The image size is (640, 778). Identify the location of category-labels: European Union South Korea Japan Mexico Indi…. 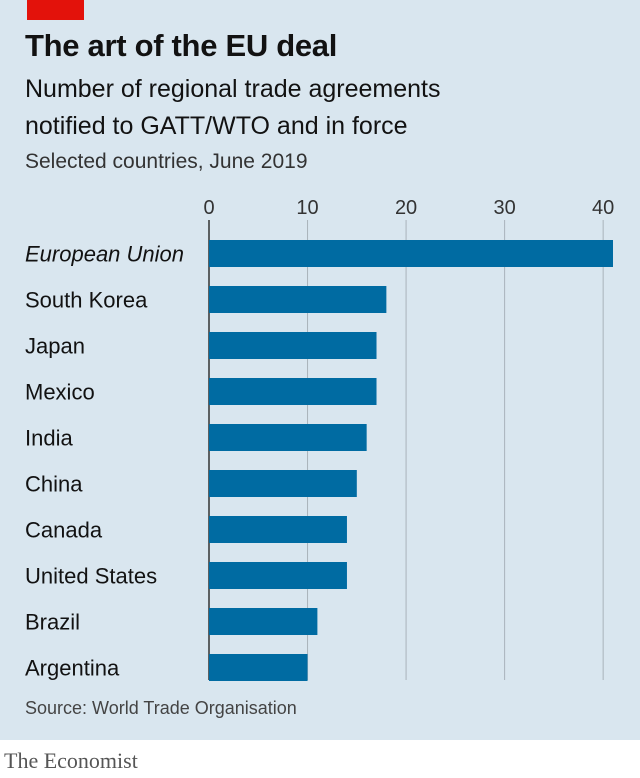
(104, 461).